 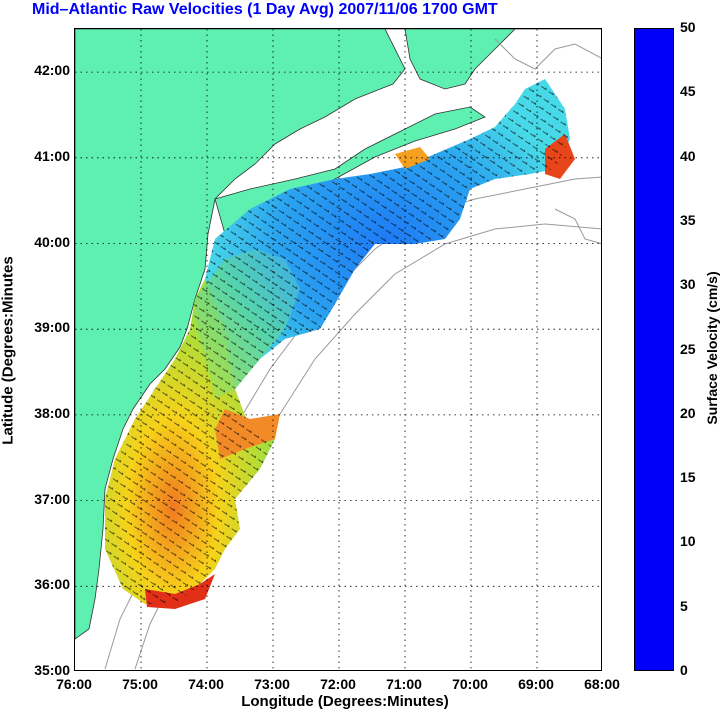 I want to click on y-tick-label: 37:00, so click(x=52, y=498).